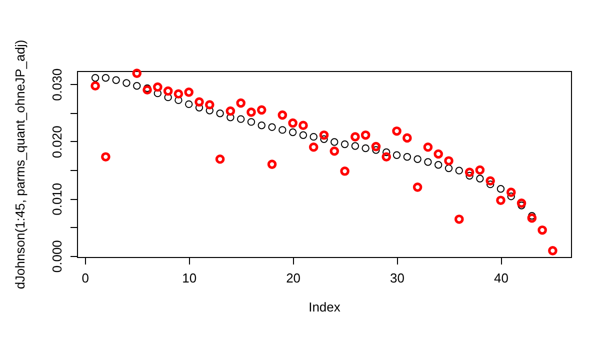 Image resolution: width=602 pixels, height=342 pixels. I want to click on x-tick-label: 30, so click(397, 278).